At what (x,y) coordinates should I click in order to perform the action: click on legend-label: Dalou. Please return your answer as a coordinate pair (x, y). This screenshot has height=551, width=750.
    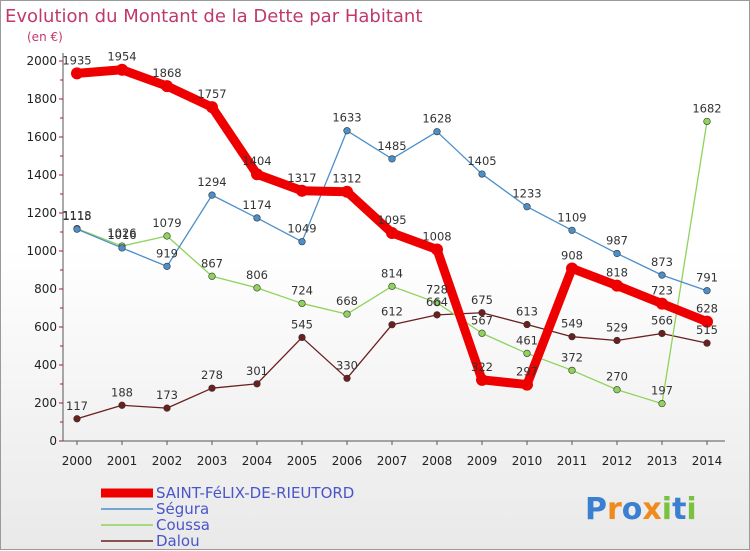
    Looking at the image, I should click on (178, 541).